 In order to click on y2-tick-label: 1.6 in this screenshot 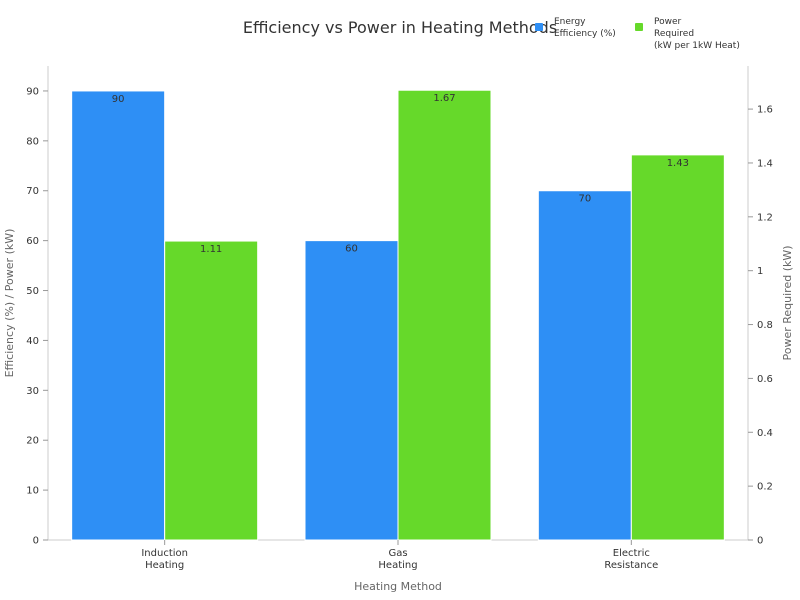, I will do `click(765, 110)`.